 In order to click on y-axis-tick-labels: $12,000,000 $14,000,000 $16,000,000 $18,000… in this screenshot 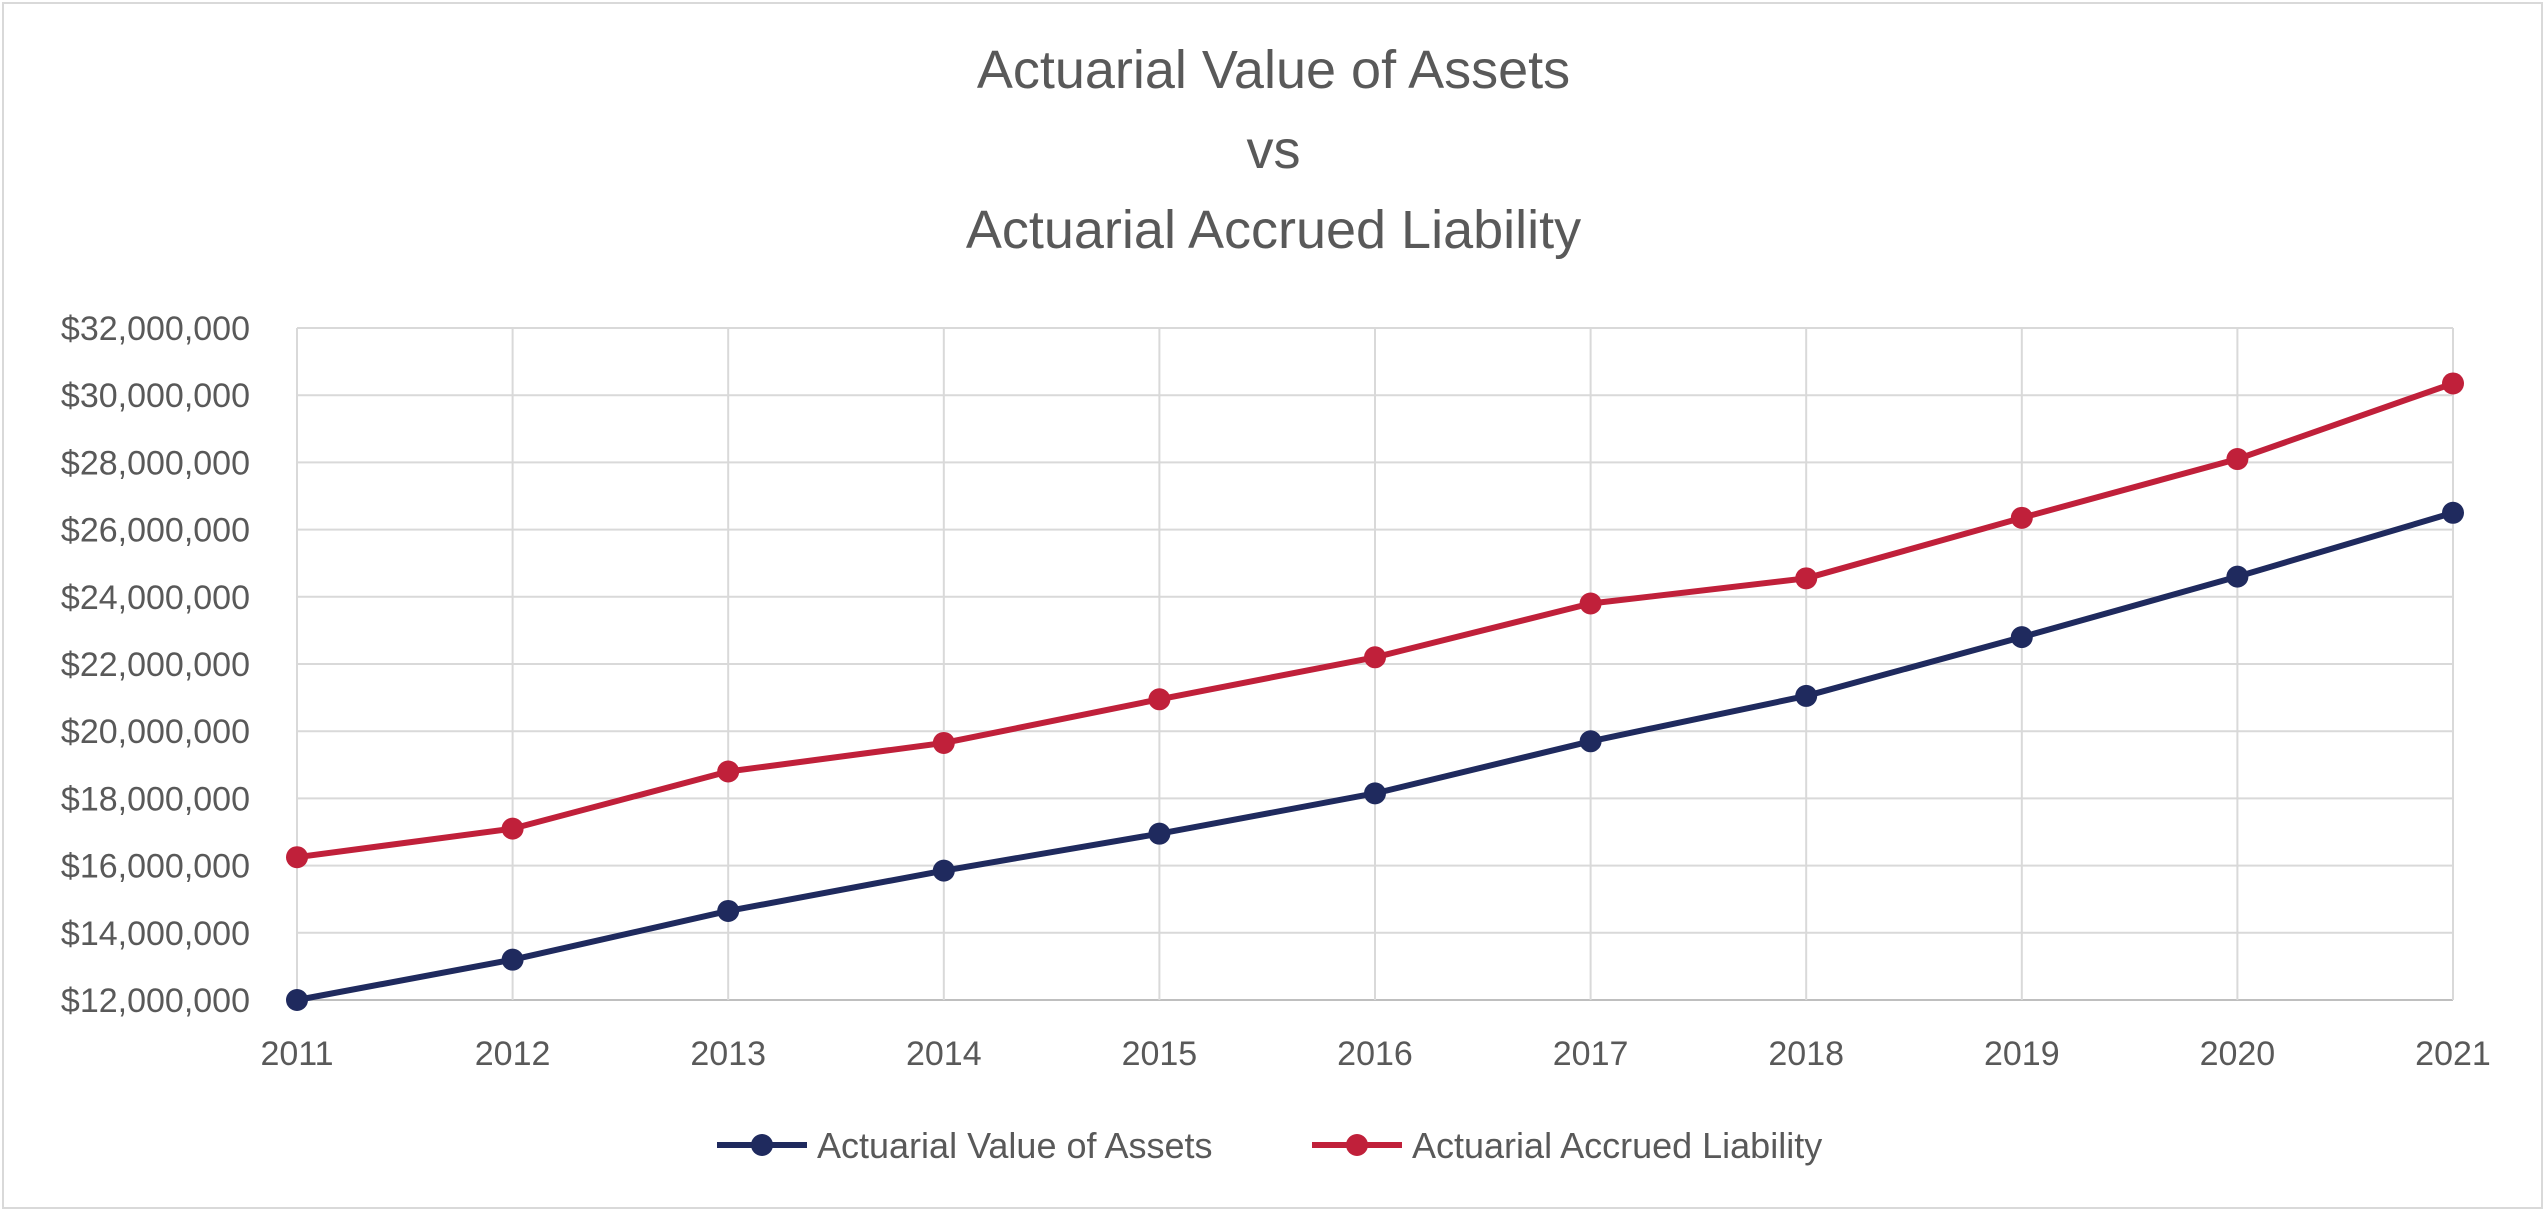, I will do `click(155, 665)`.